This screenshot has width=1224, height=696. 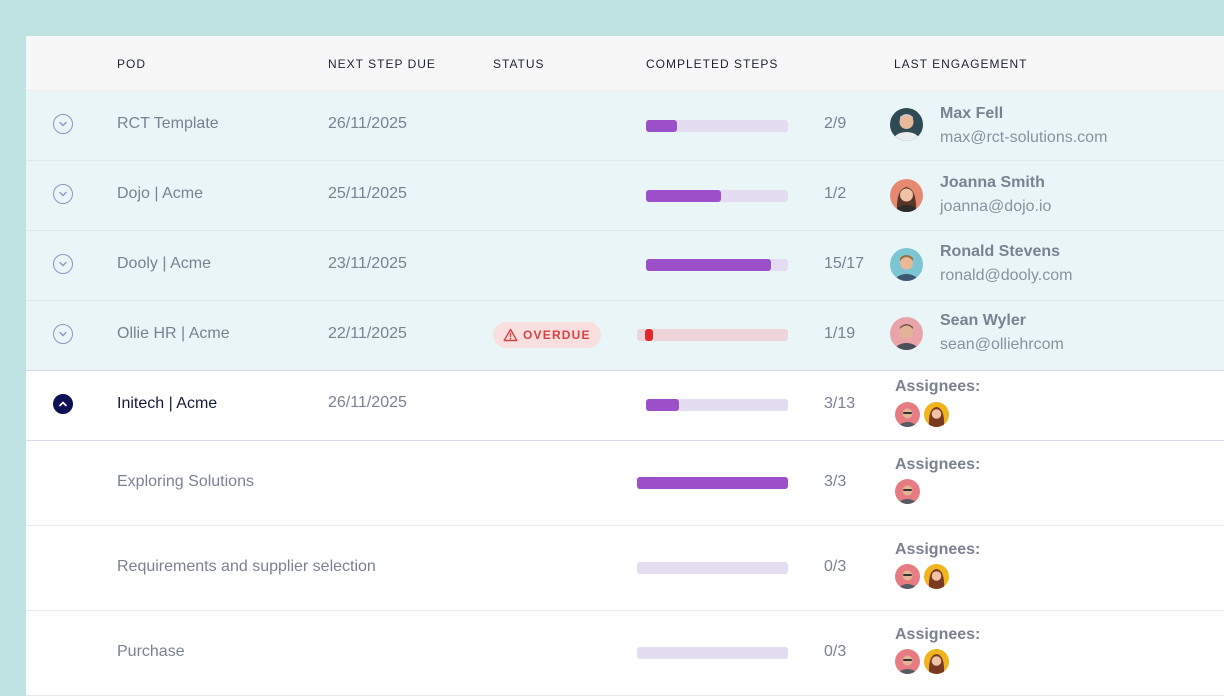 I want to click on warning-icon, so click(x=510, y=335).